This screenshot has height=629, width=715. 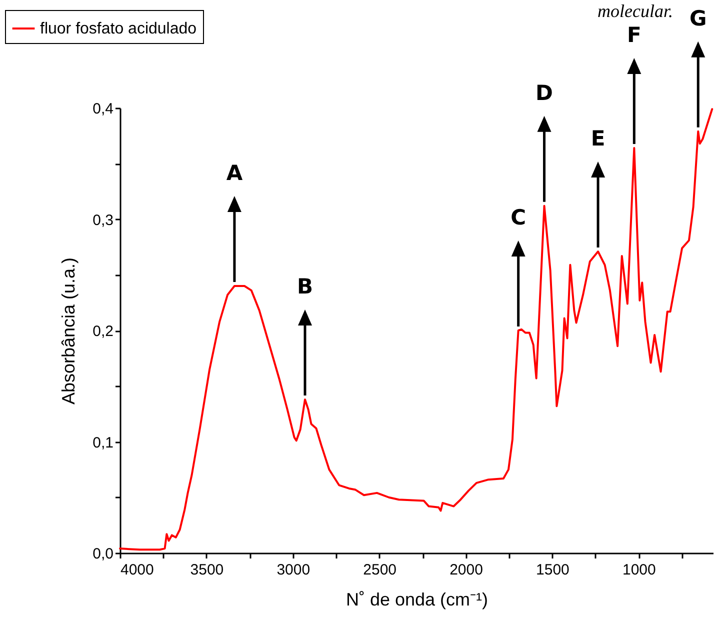 I want to click on y-tick-label: 0,0, so click(x=103, y=554).